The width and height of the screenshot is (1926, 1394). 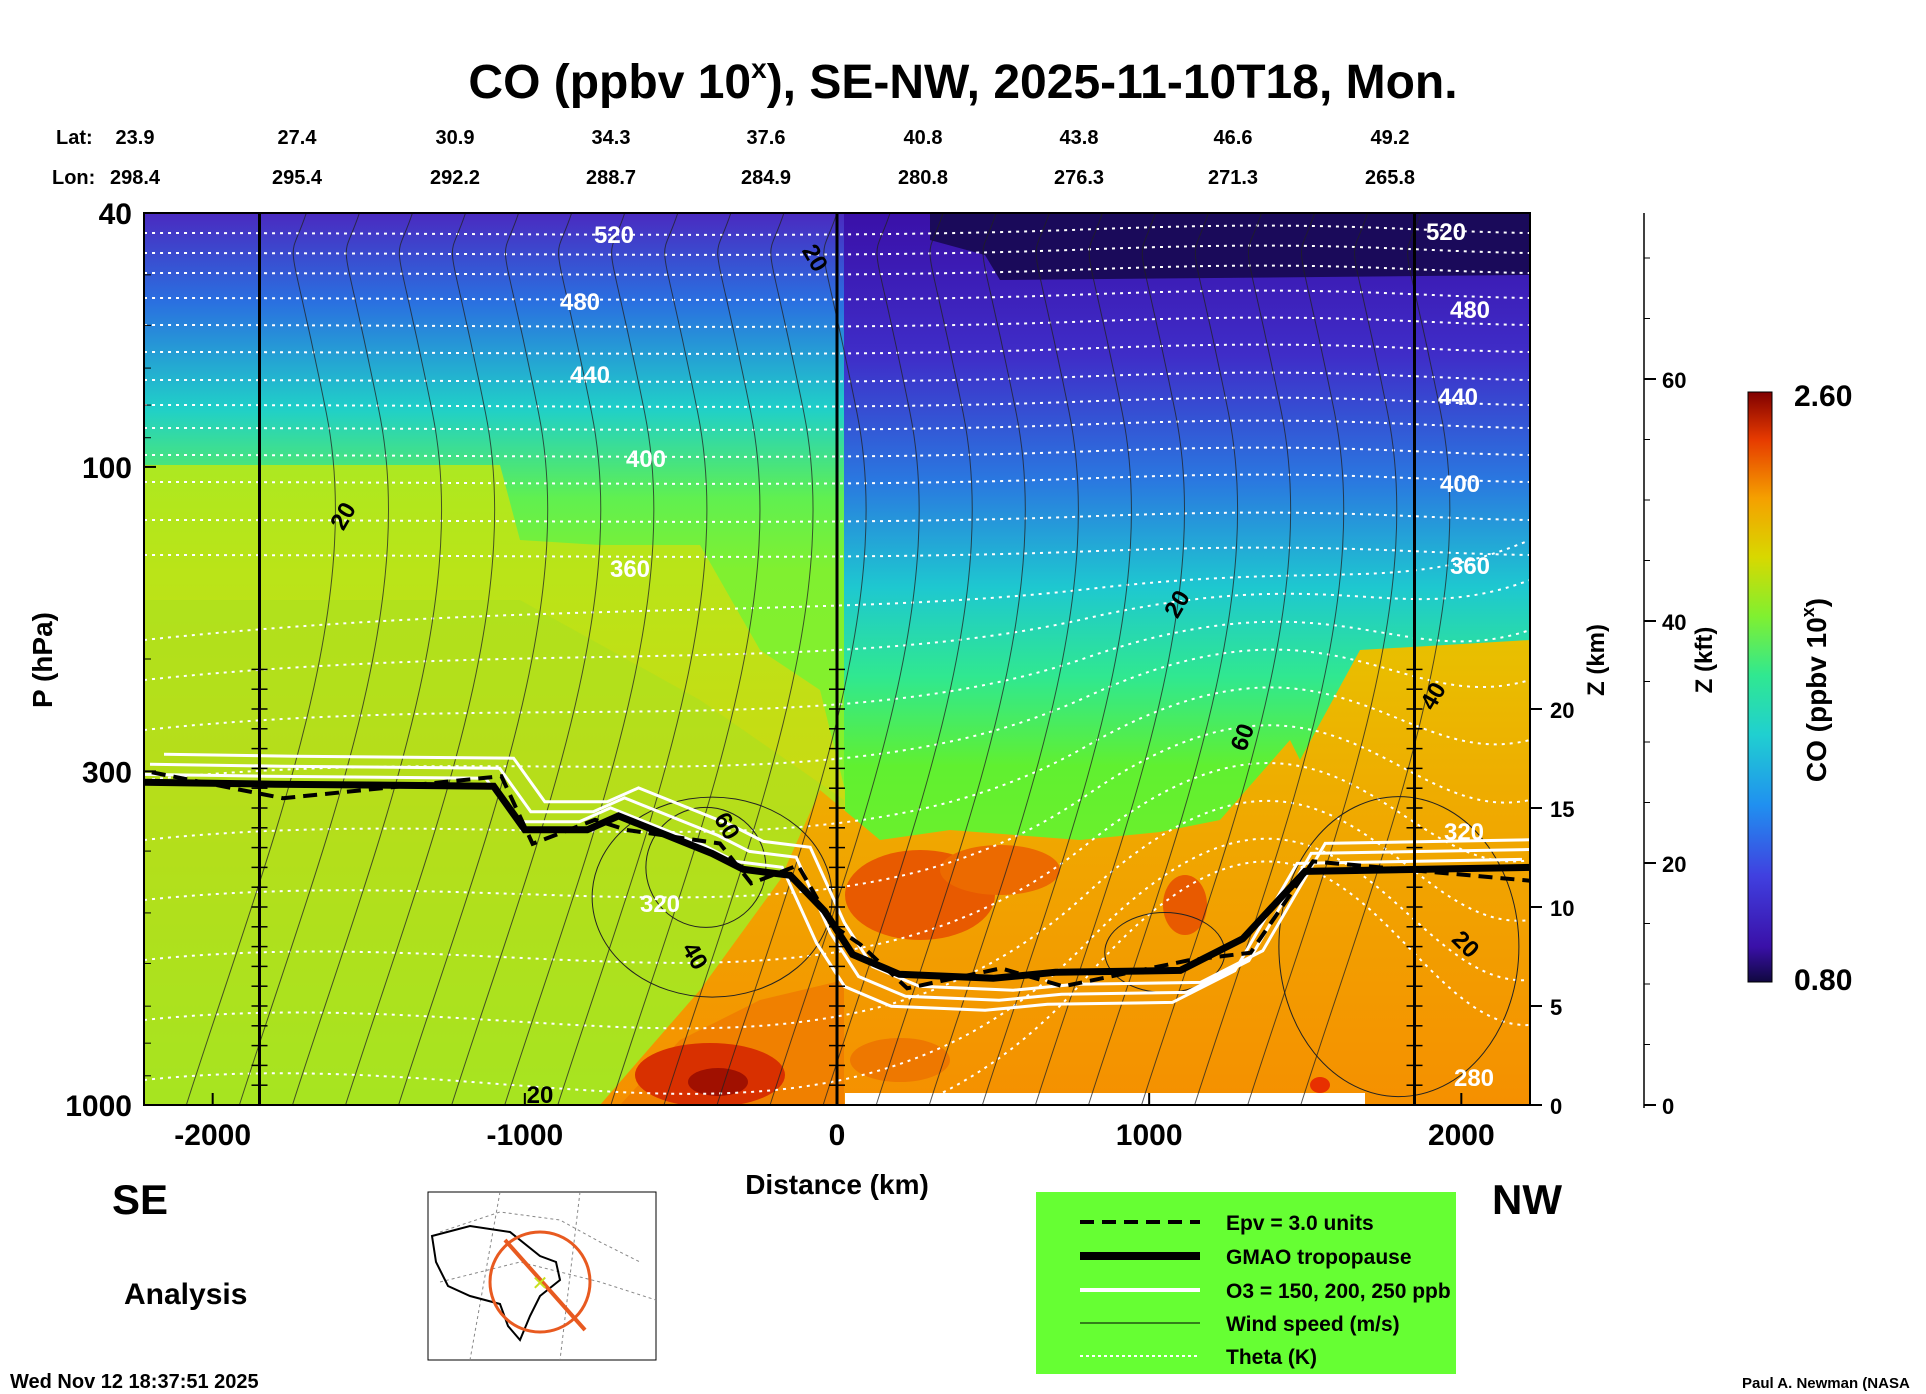 I want to click on colorbar-title: CO (ppbv 10x), so click(x=1815, y=690).